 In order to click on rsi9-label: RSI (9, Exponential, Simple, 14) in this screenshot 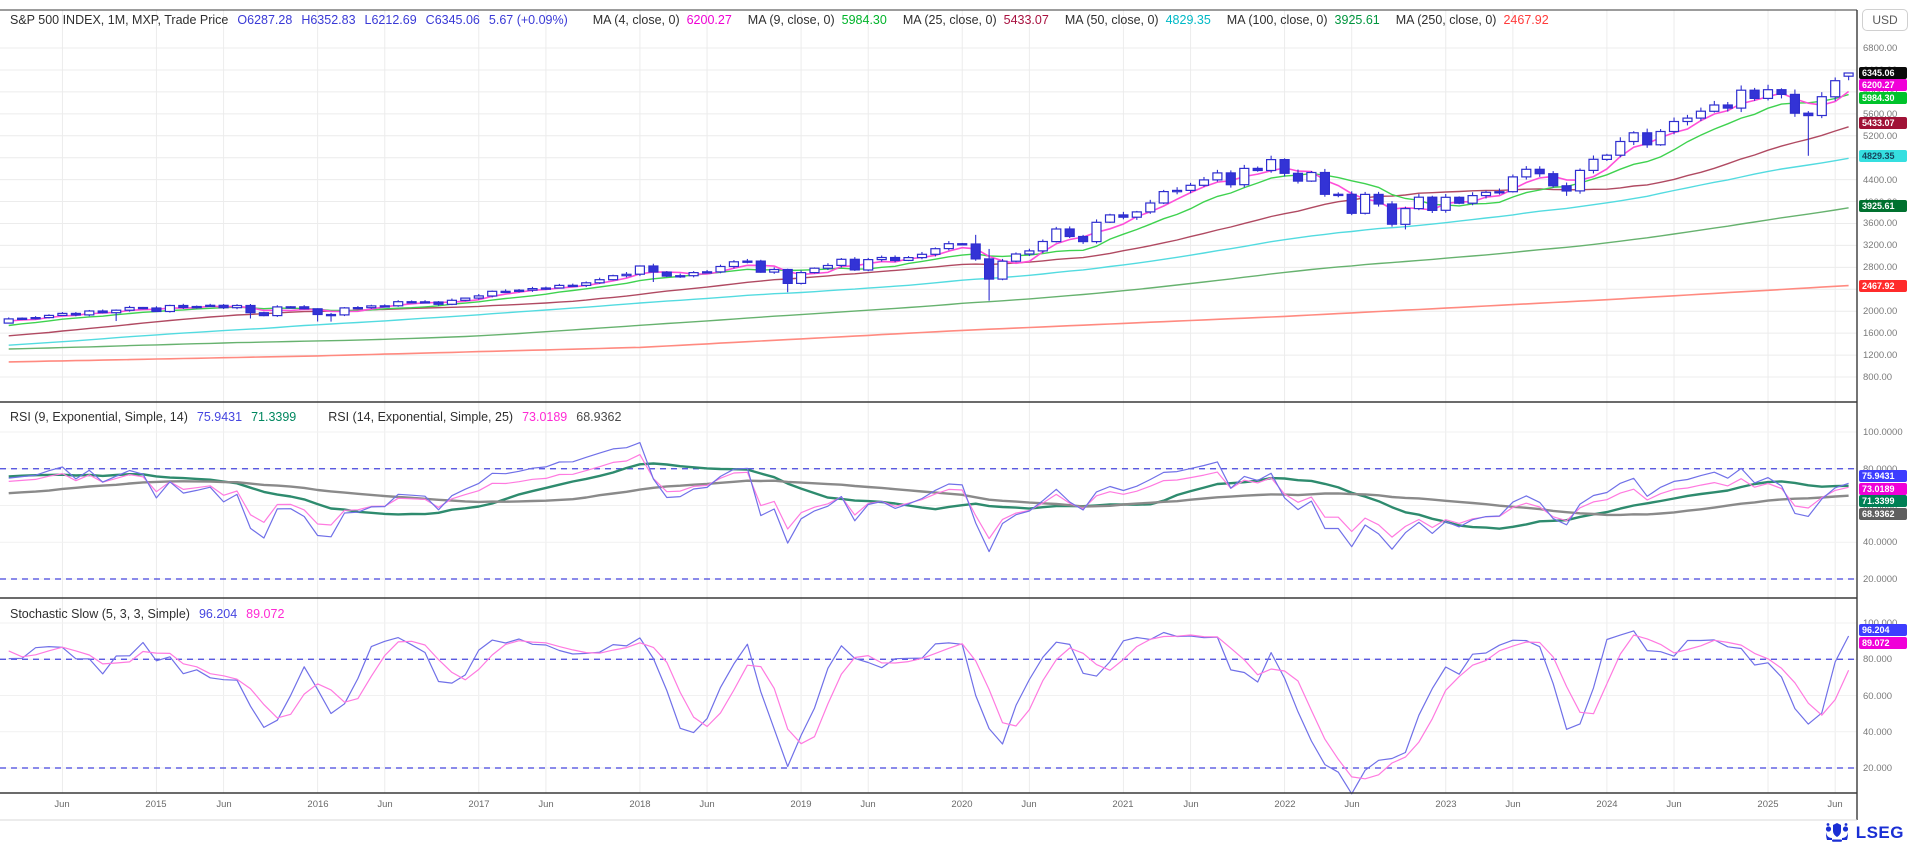, I will do `click(99, 417)`.